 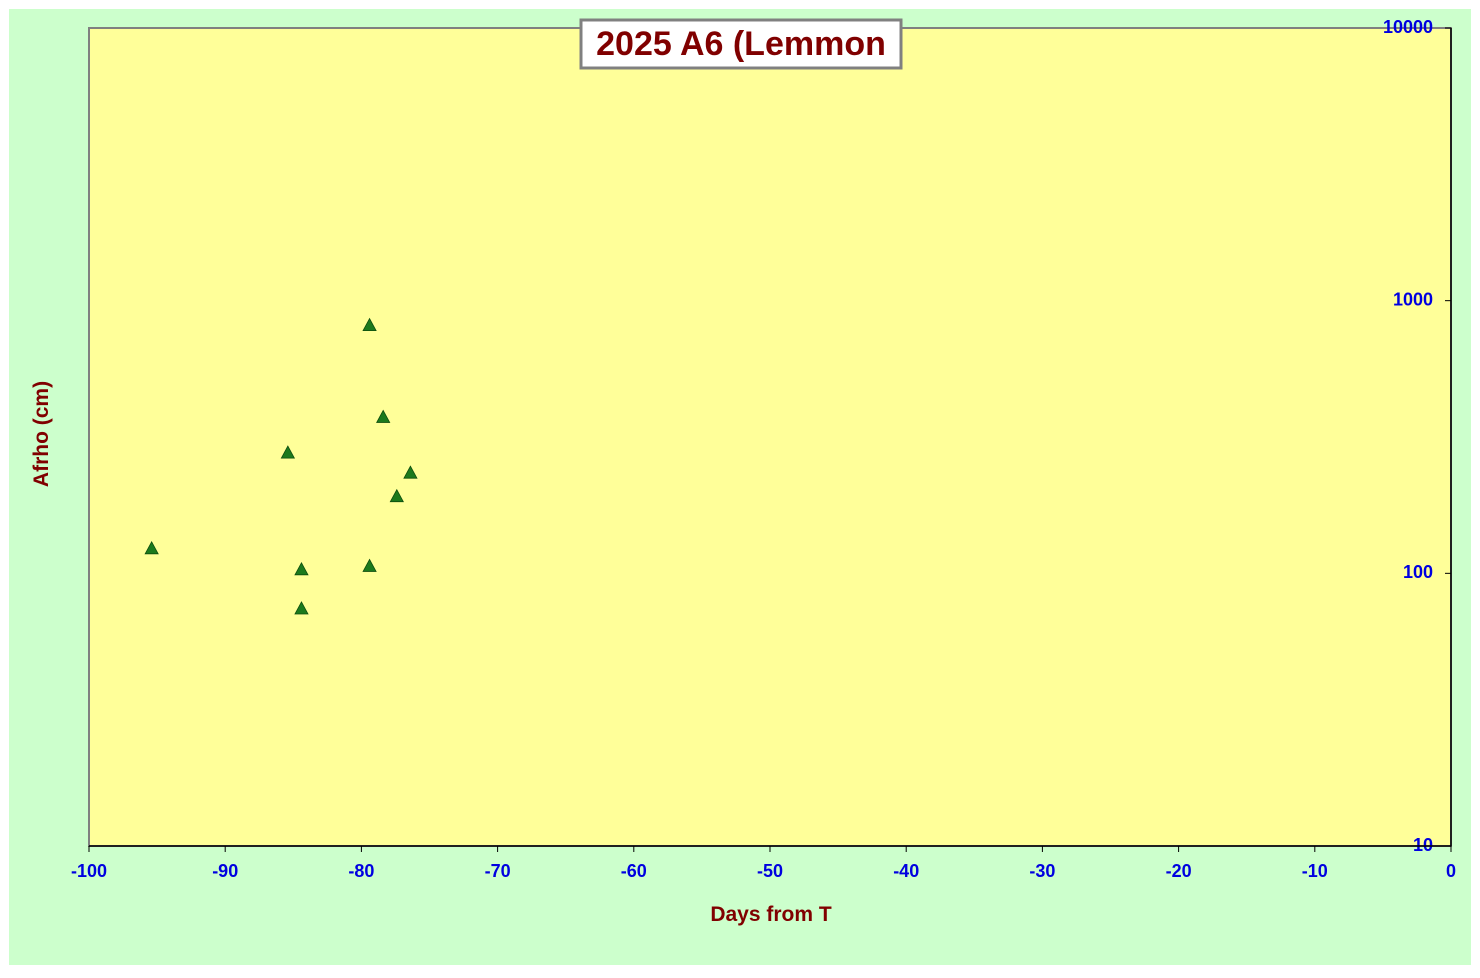 What do you see at coordinates (770, 871) in the screenshot?
I see `x-tick-label: -50` at bounding box center [770, 871].